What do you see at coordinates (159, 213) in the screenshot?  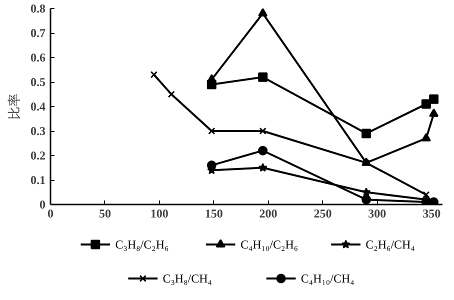 I see `x-tick-label: 100` at bounding box center [159, 213].